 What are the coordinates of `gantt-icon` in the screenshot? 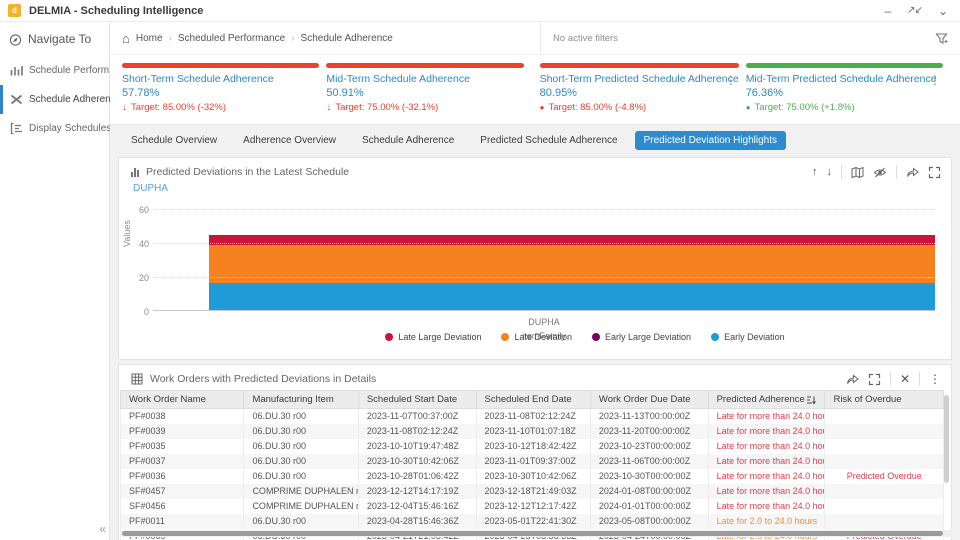 It's located at (16, 128).